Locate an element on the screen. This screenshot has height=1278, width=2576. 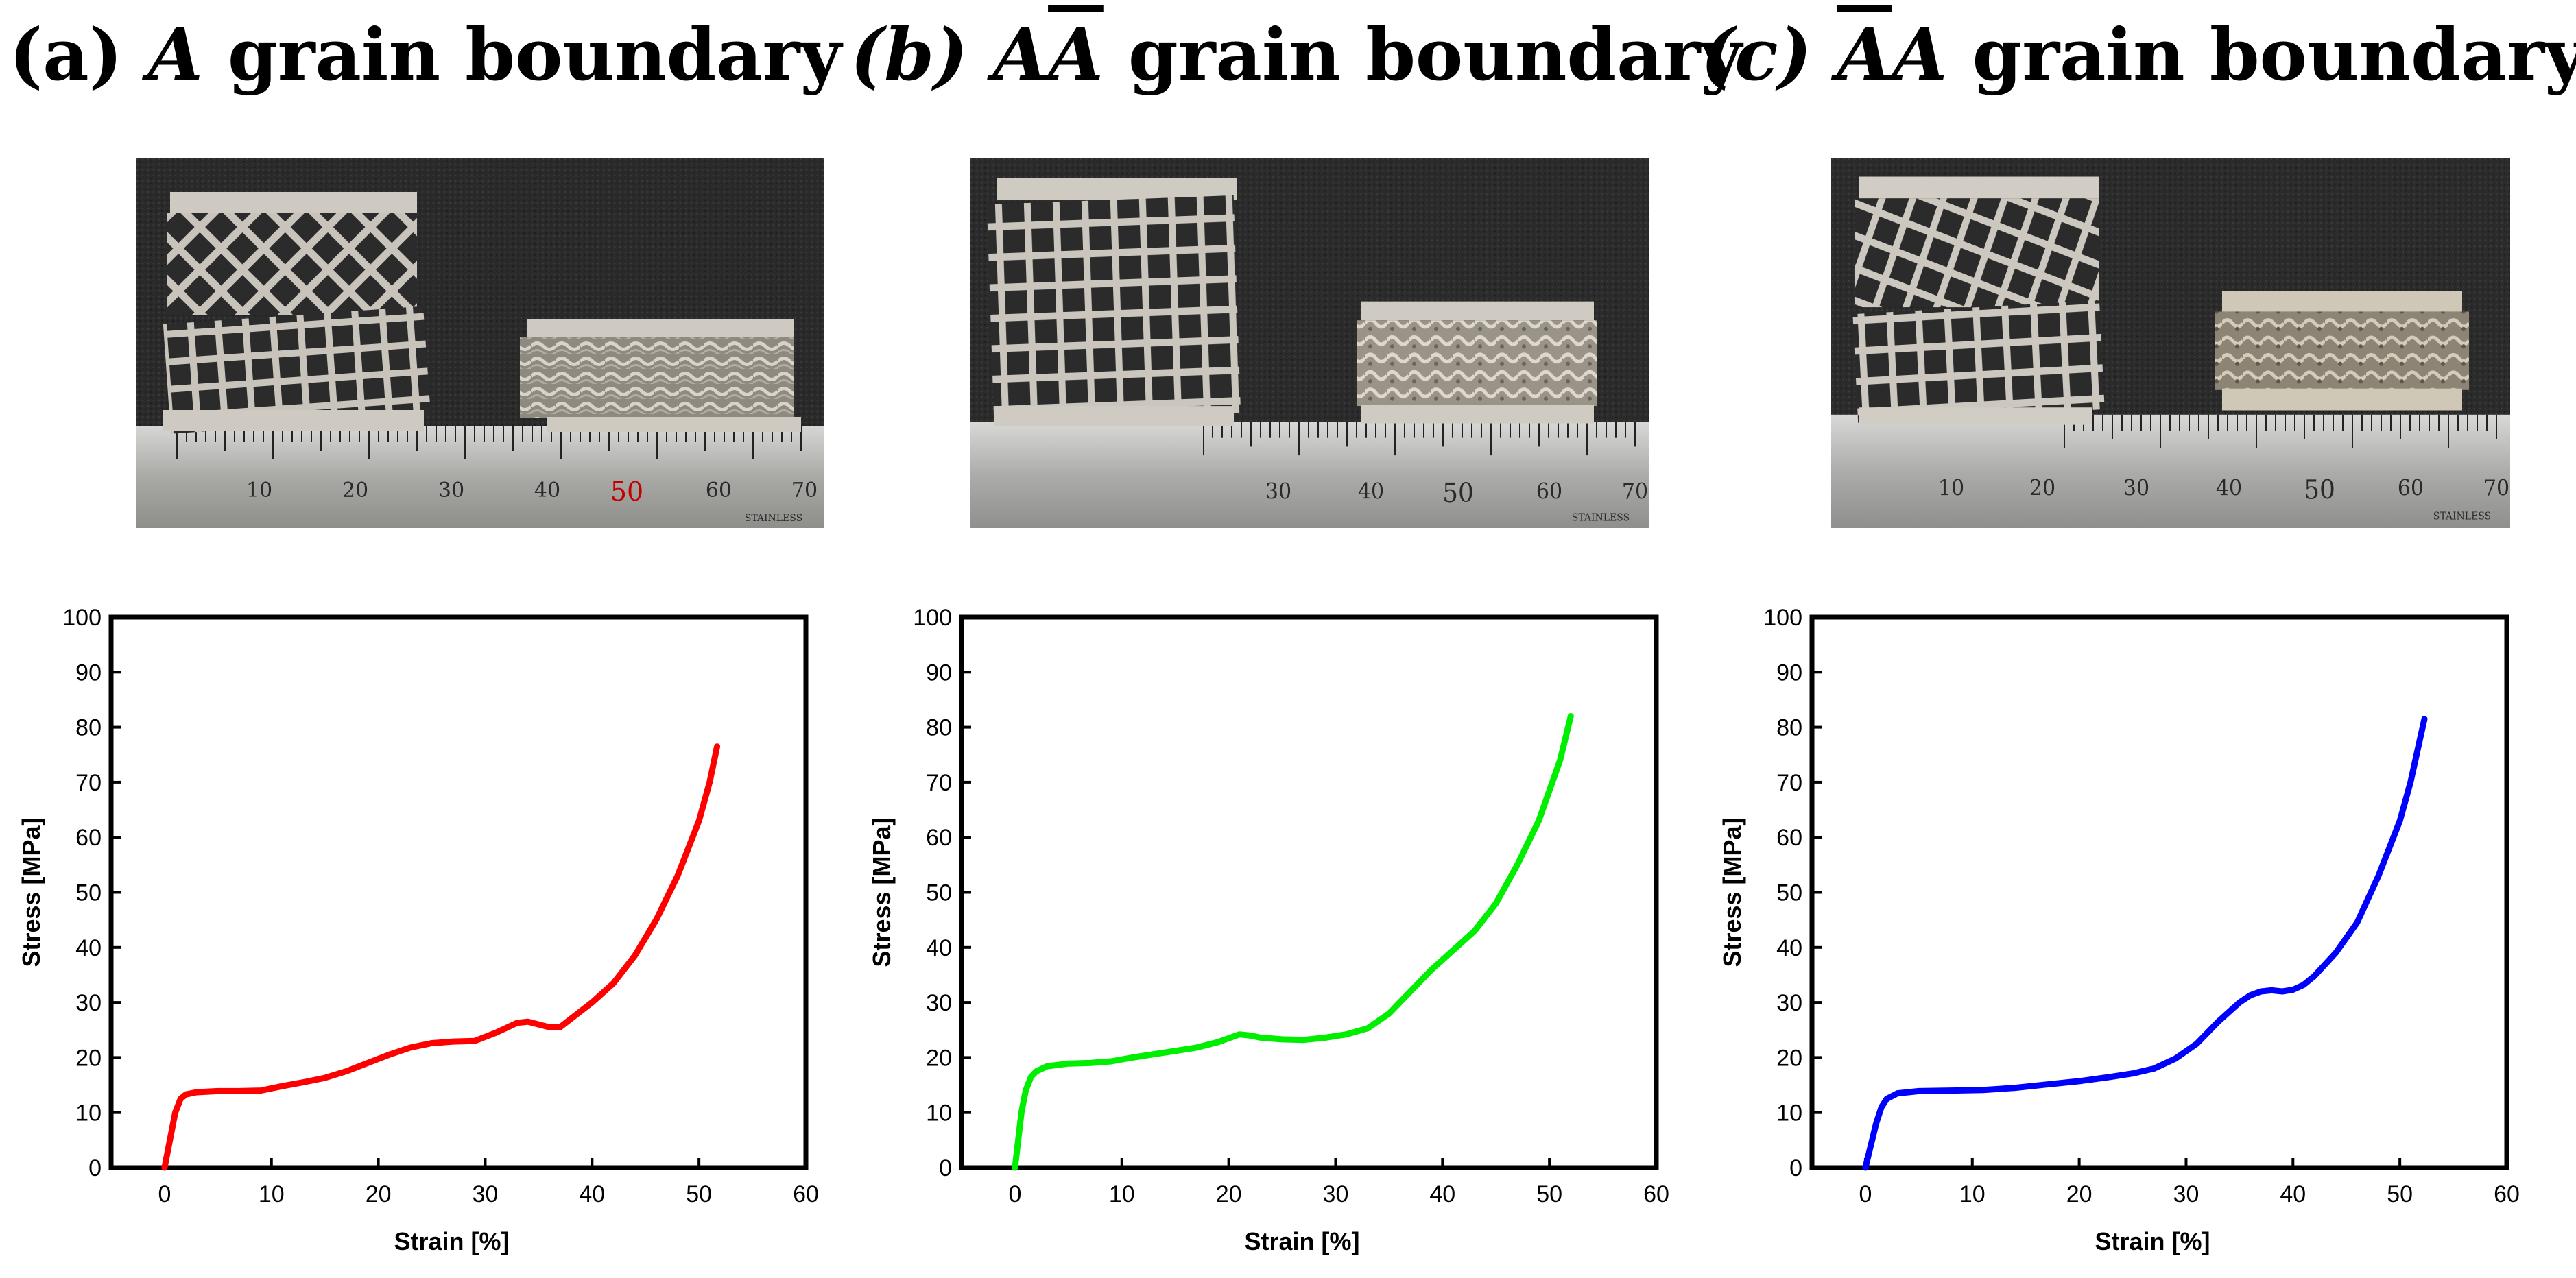
ruler-a-40: 40 is located at coordinates (547, 491).